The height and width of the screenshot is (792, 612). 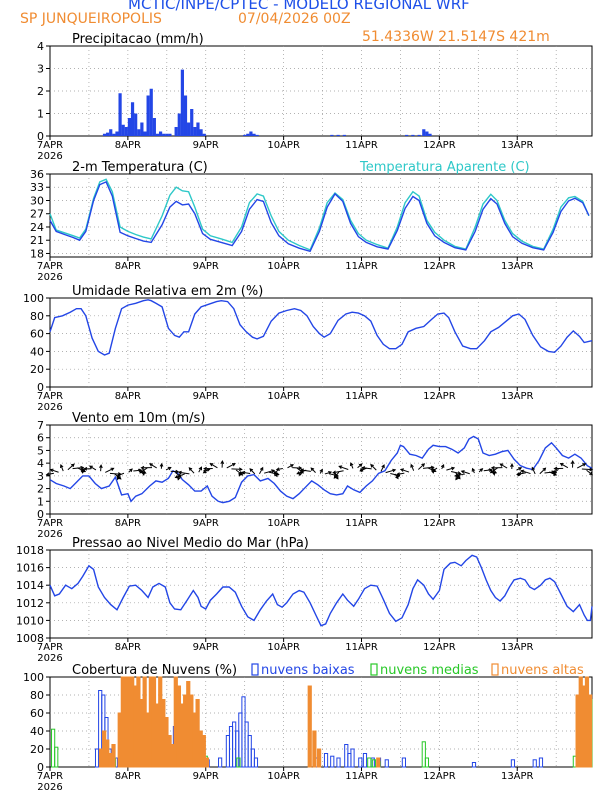 I want to click on precip-xtick-year: 2026, so click(x=49, y=156).